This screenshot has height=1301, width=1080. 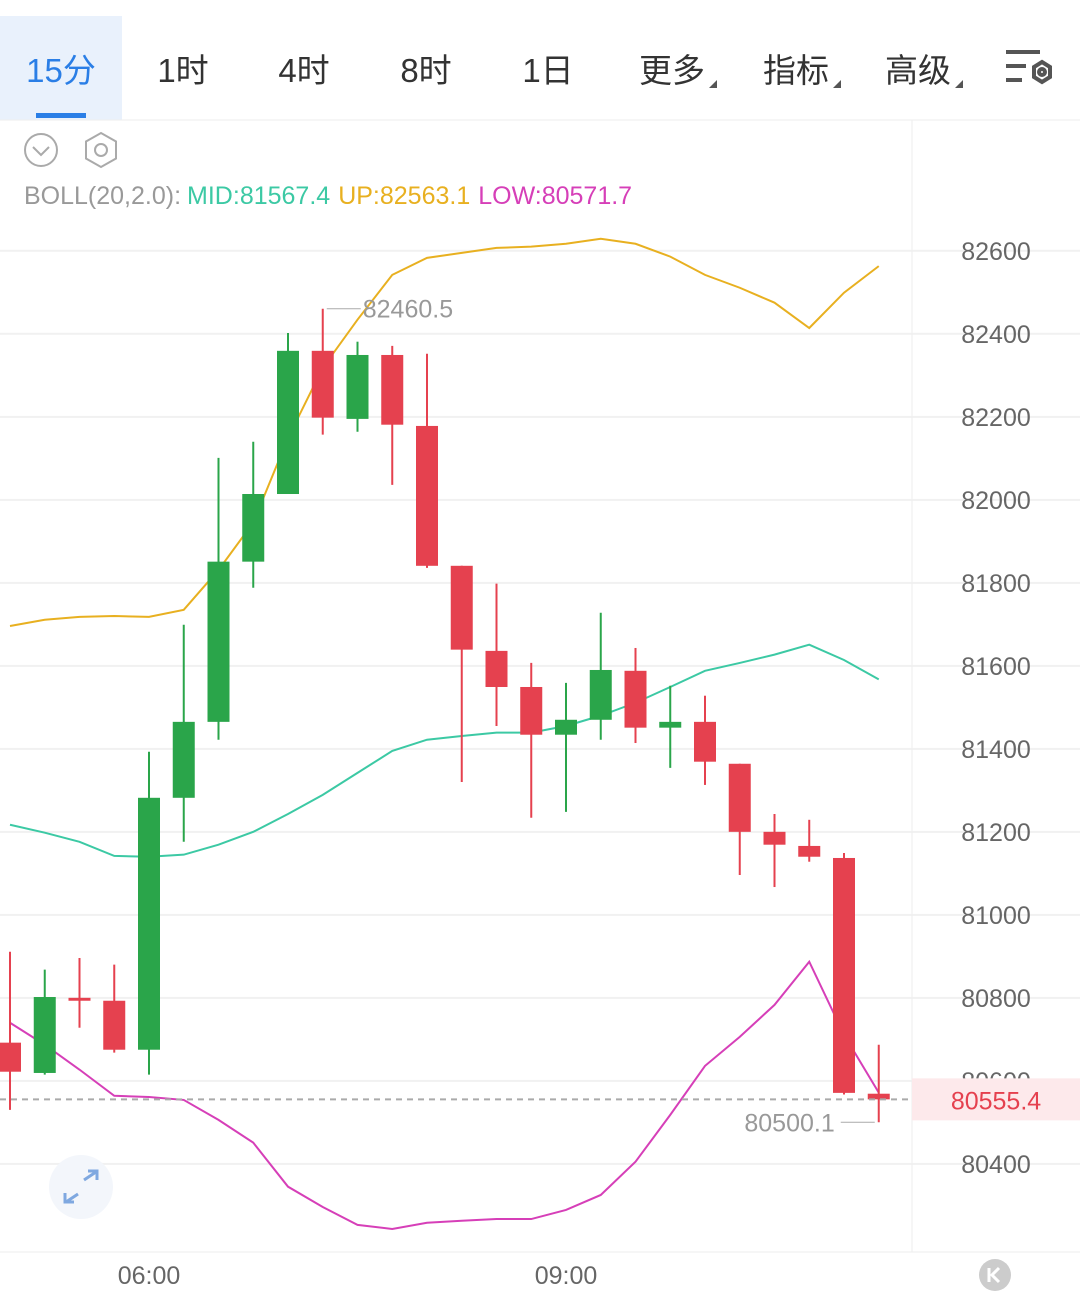 I want to click on y-tick-label: 81000, so click(x=996, y=916).